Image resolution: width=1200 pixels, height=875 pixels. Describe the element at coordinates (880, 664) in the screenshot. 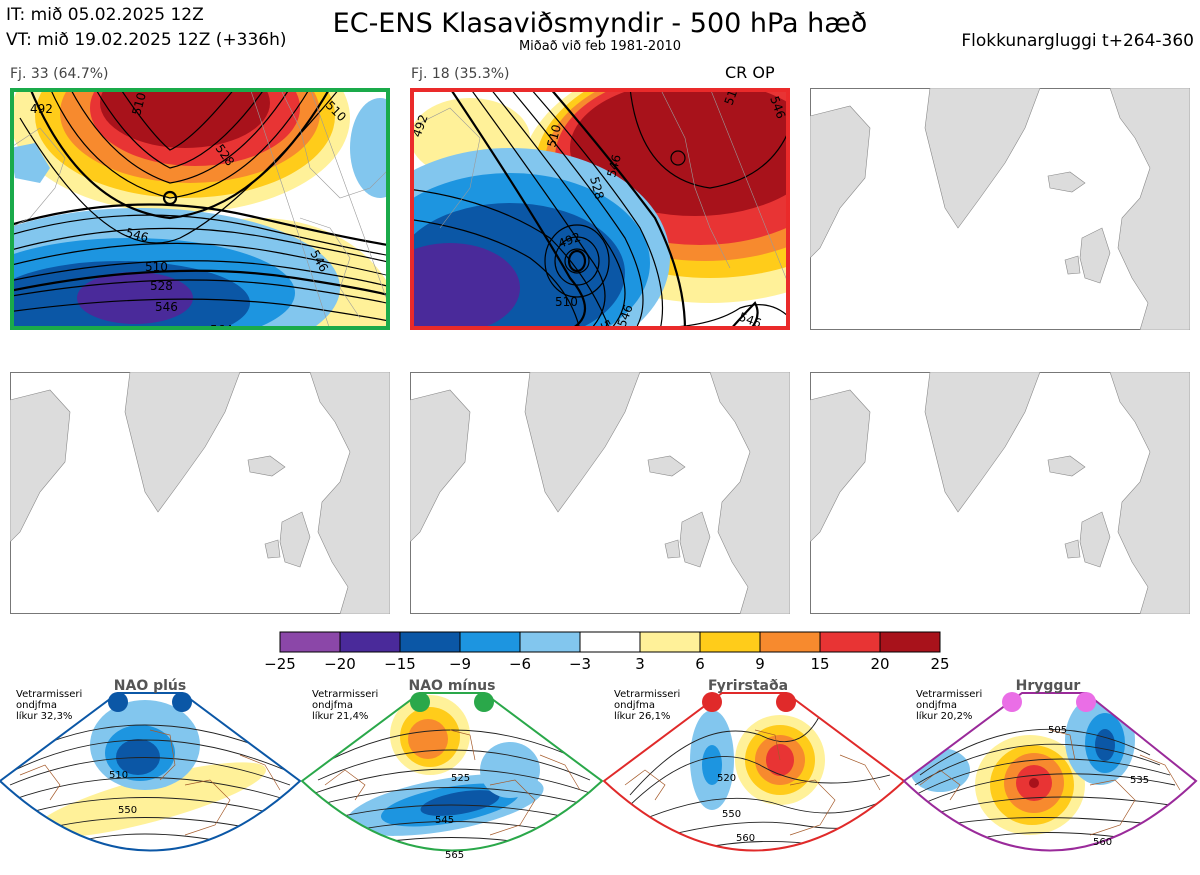

I see `colorbar-tick-label: 20` at that location.